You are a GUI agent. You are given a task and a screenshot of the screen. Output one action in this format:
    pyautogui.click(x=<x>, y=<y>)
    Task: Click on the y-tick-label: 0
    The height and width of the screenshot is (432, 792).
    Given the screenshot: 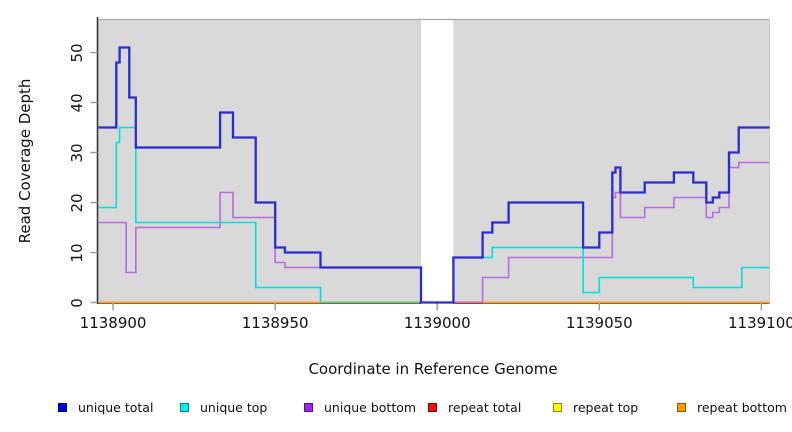 What is the action you would take?
    pyautogui.click(x=77, y=302)
    